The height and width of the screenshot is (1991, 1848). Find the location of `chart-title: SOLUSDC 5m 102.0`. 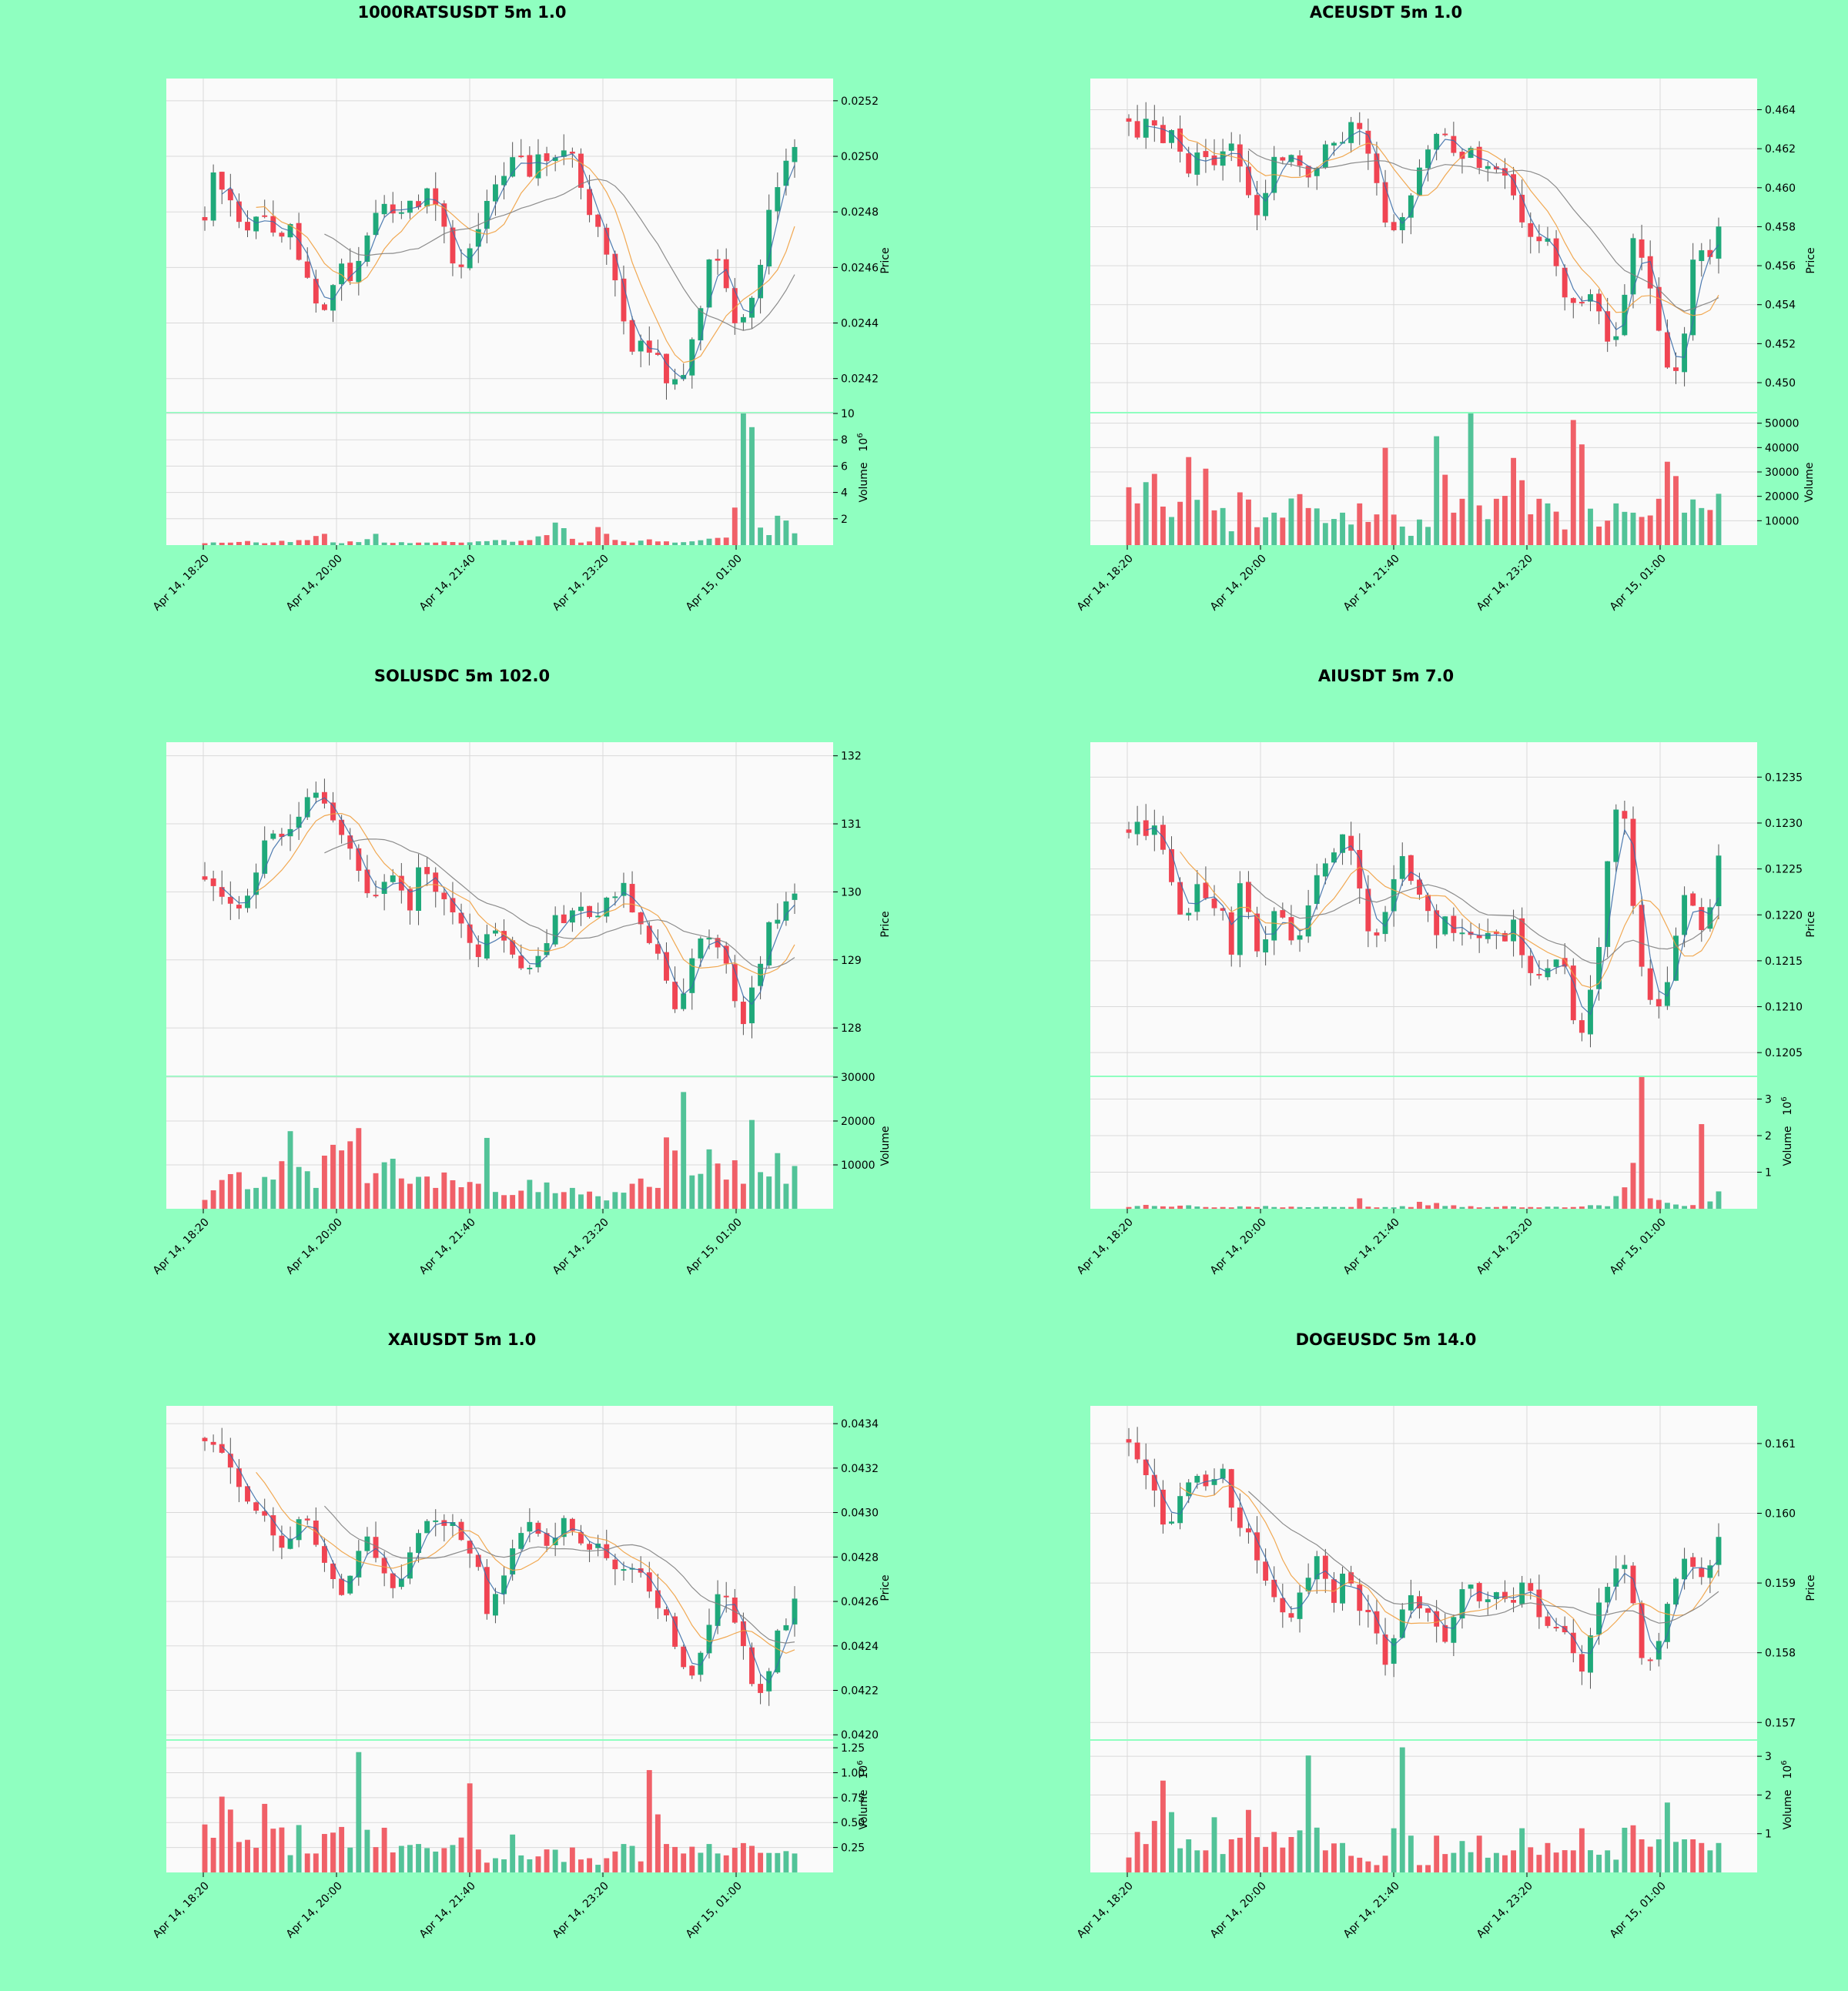

chart-title: SOLUSDC 5m 102.0 is located at coordinates (462, 676).